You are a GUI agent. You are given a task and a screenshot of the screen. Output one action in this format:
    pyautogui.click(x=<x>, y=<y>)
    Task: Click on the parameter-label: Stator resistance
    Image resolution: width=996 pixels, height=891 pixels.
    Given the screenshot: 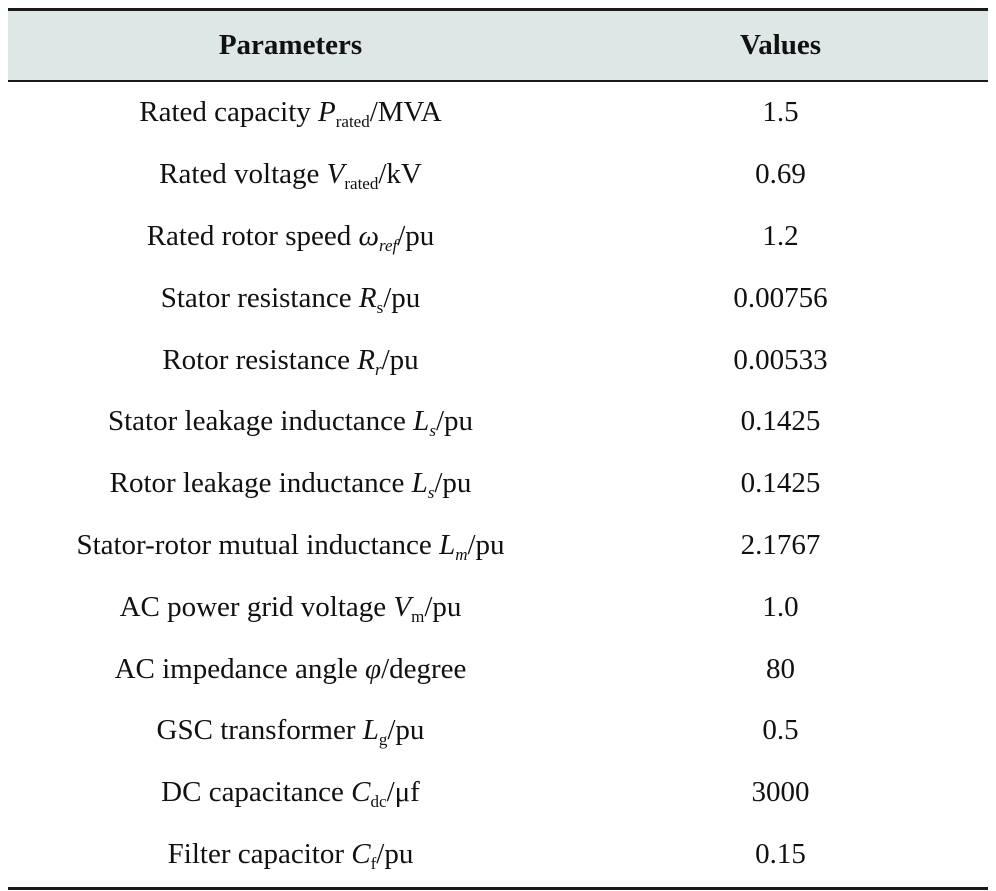 What is the action you would take?
    pyautogui.click(x=259, y=297)
    